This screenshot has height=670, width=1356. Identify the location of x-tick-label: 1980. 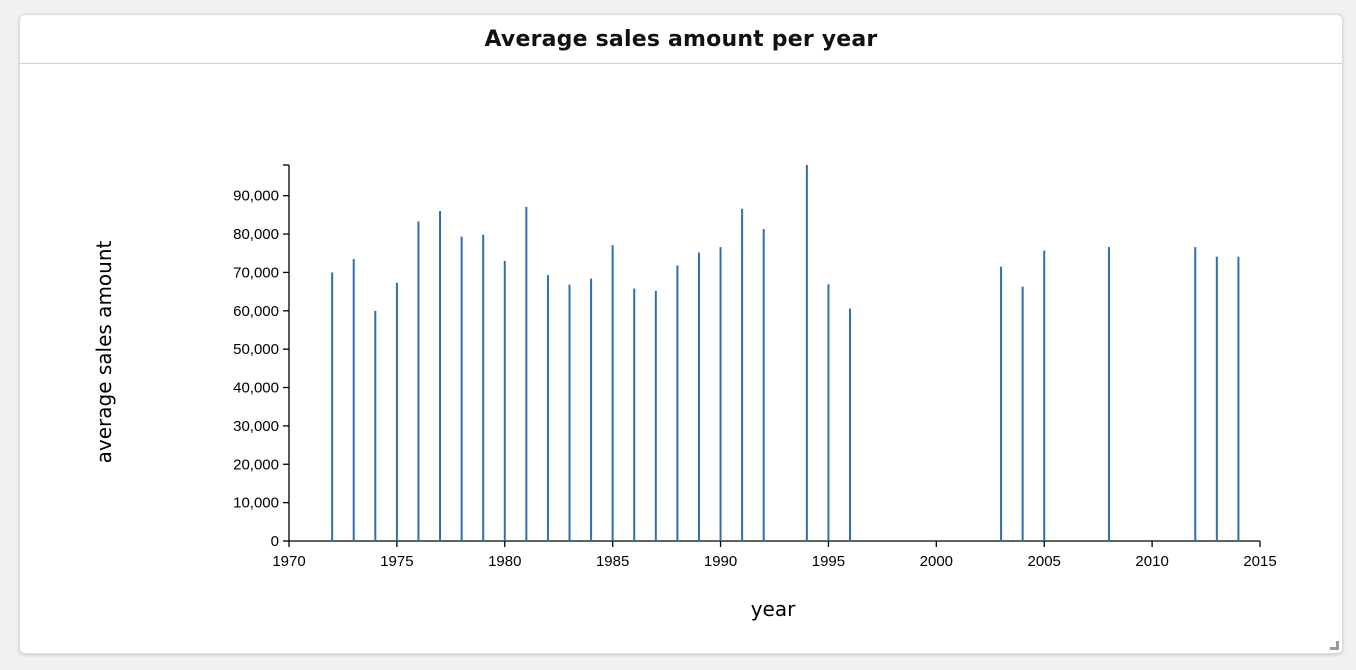
(504, 561).